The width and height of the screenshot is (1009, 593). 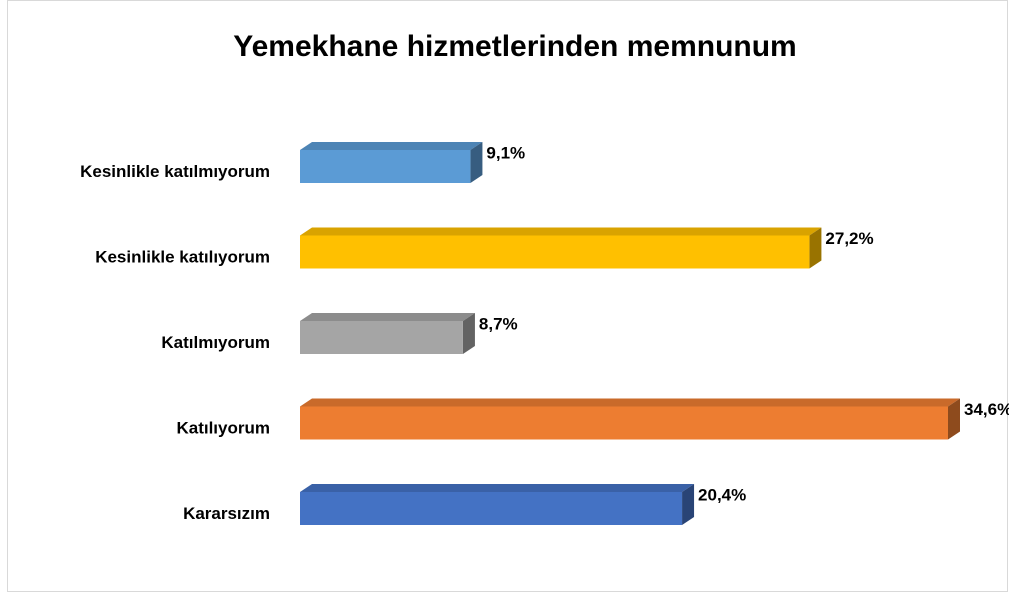 What do you see at coordinates (175, 171) in the screenshot?
I see `category-label: Kesinlikle katılmıyorum` at bounding box center [175, 171].